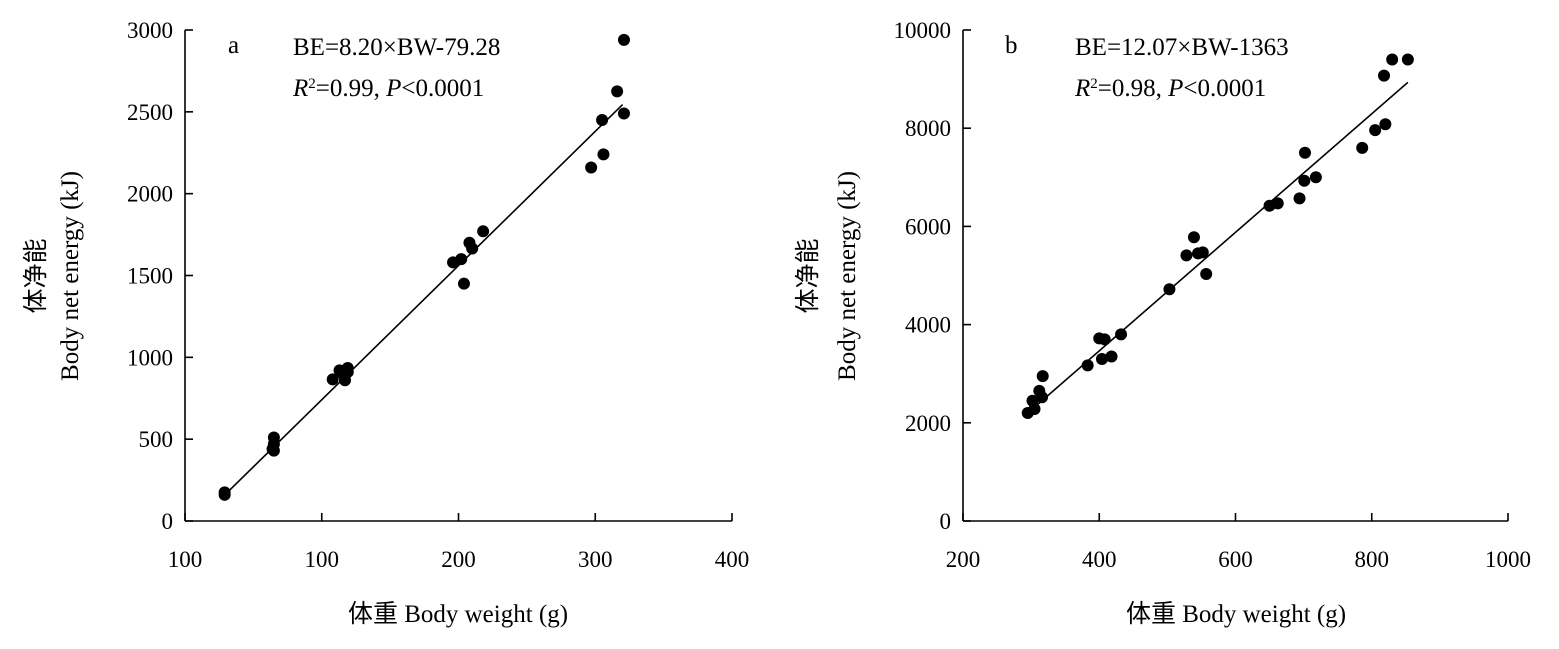 The width and height of the screenshot is (1559, 649). I want to click on panel-letter: b, so click(1011, 45).